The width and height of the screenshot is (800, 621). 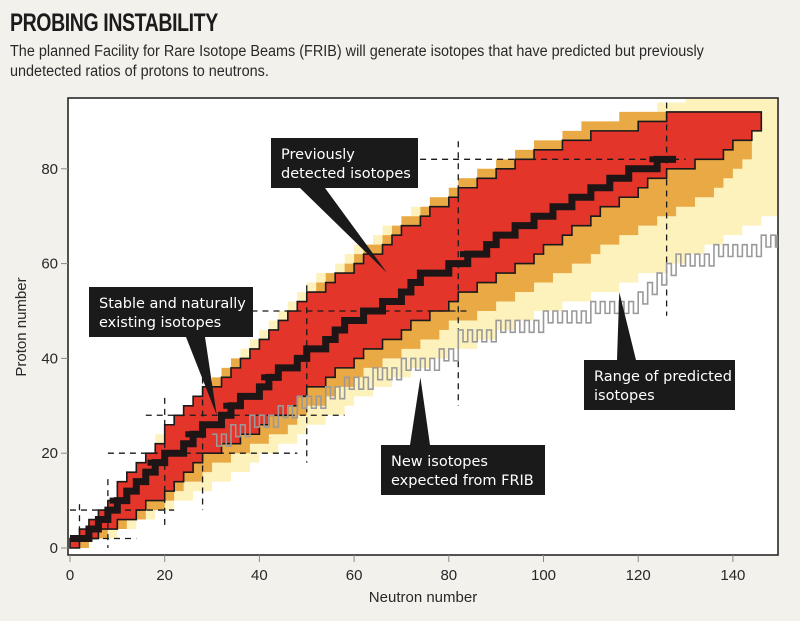 I want to click on x-tick-label: 0, so click(x=70, y=575).